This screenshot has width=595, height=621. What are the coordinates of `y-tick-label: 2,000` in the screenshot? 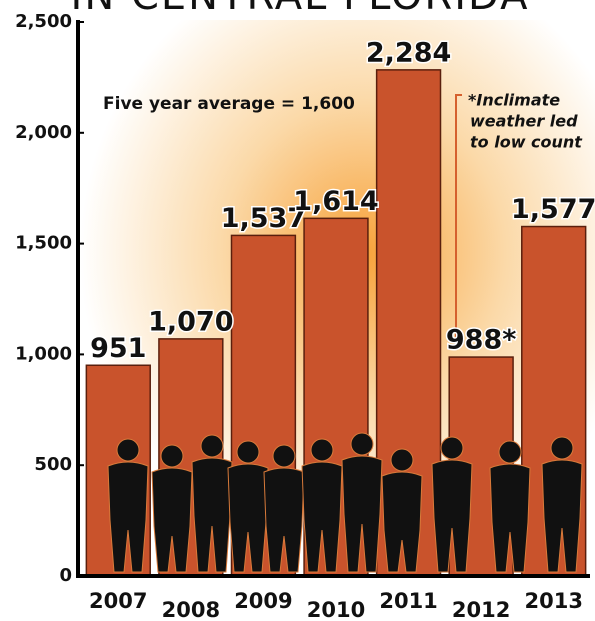 It's located at (43, 132).